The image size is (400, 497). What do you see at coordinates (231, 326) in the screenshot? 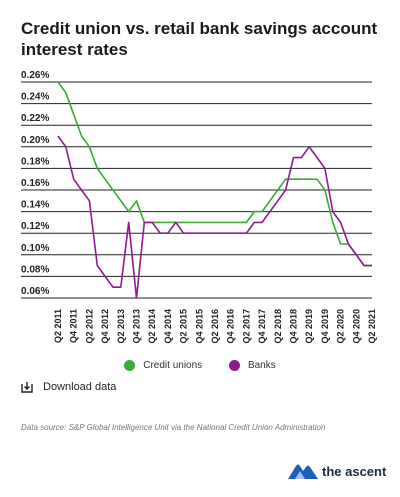
I see `x-tick-label: Q4 2016` at bounding box center [231, 326].